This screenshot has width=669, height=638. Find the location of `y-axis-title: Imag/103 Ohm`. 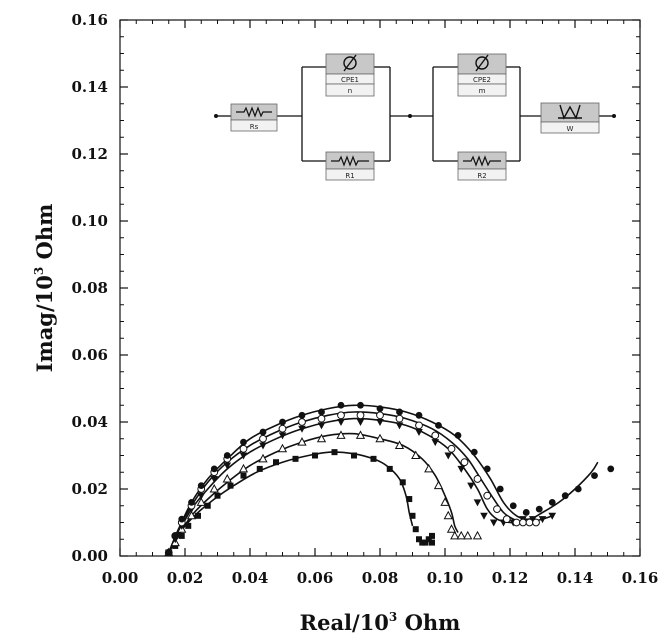

y-axis-title: Imag/103 Ohm is located at coordinates (44, 288).